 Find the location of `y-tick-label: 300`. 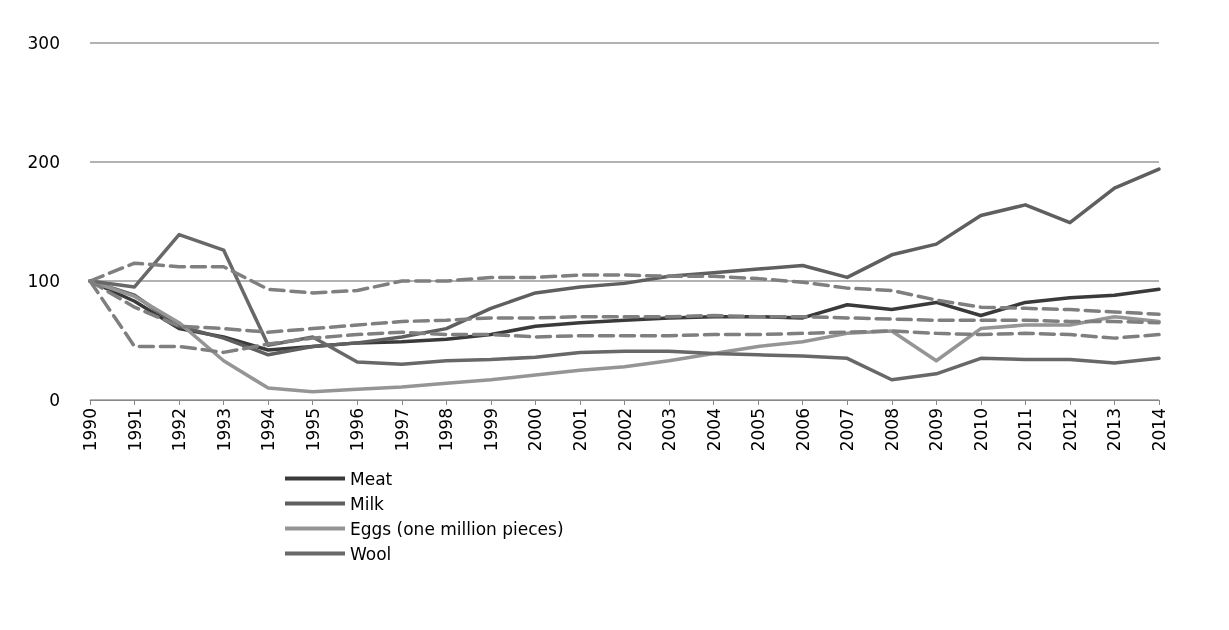

y-tick-label: 300 is located at coordinates (43, 43).